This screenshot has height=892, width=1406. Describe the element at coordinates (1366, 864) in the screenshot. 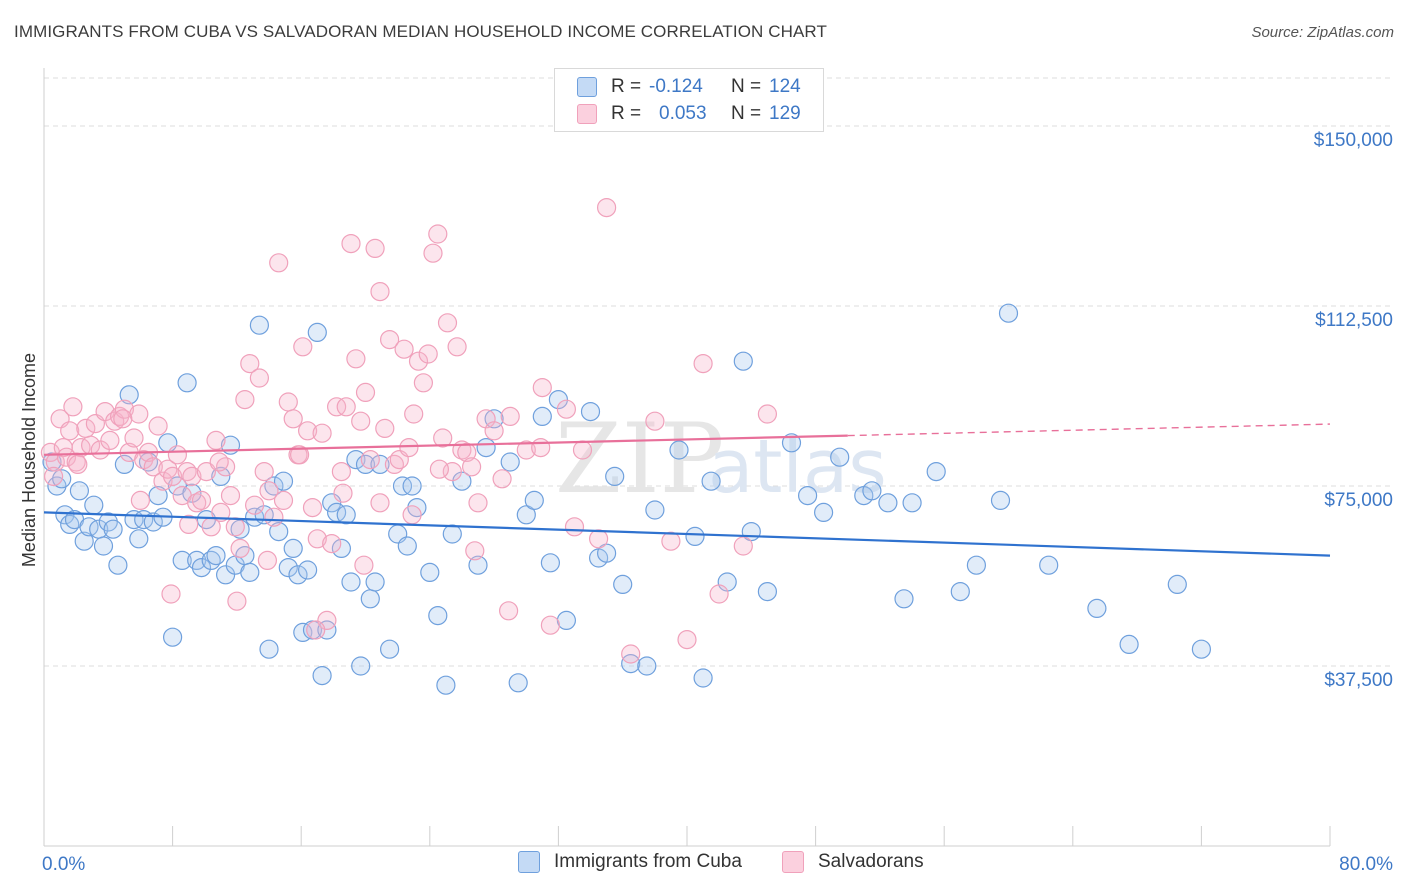

I see `x-tick-label: 80.0%` at that location.